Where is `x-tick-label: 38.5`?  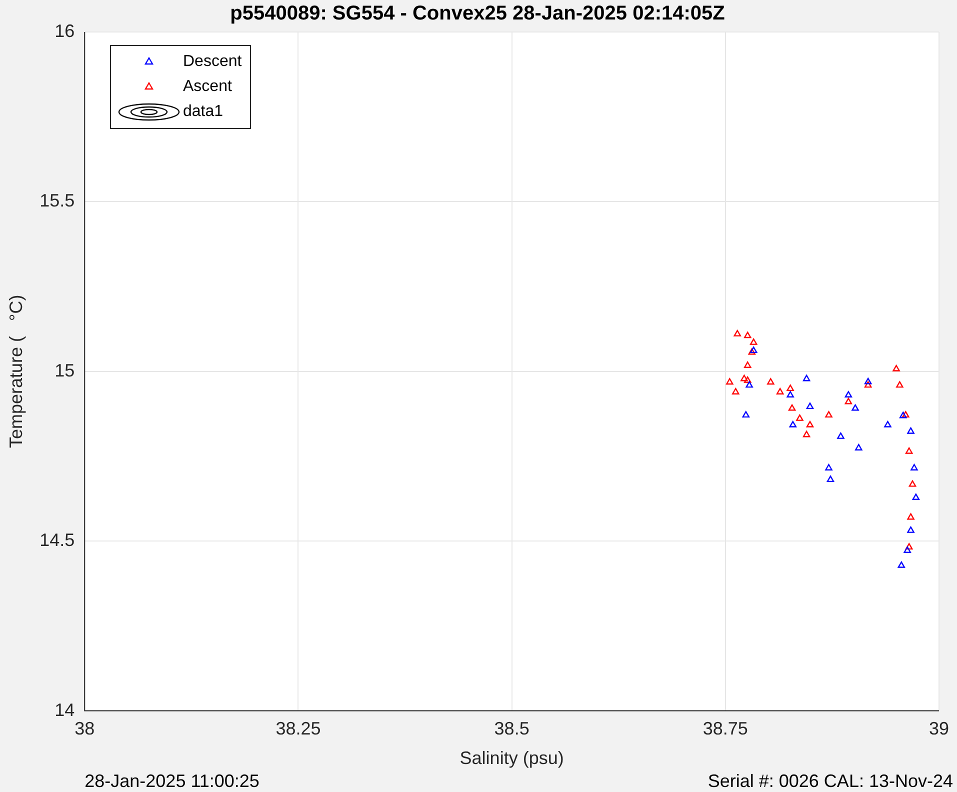
x-tick-label: 38.5 is located at coordinates (512, 728).